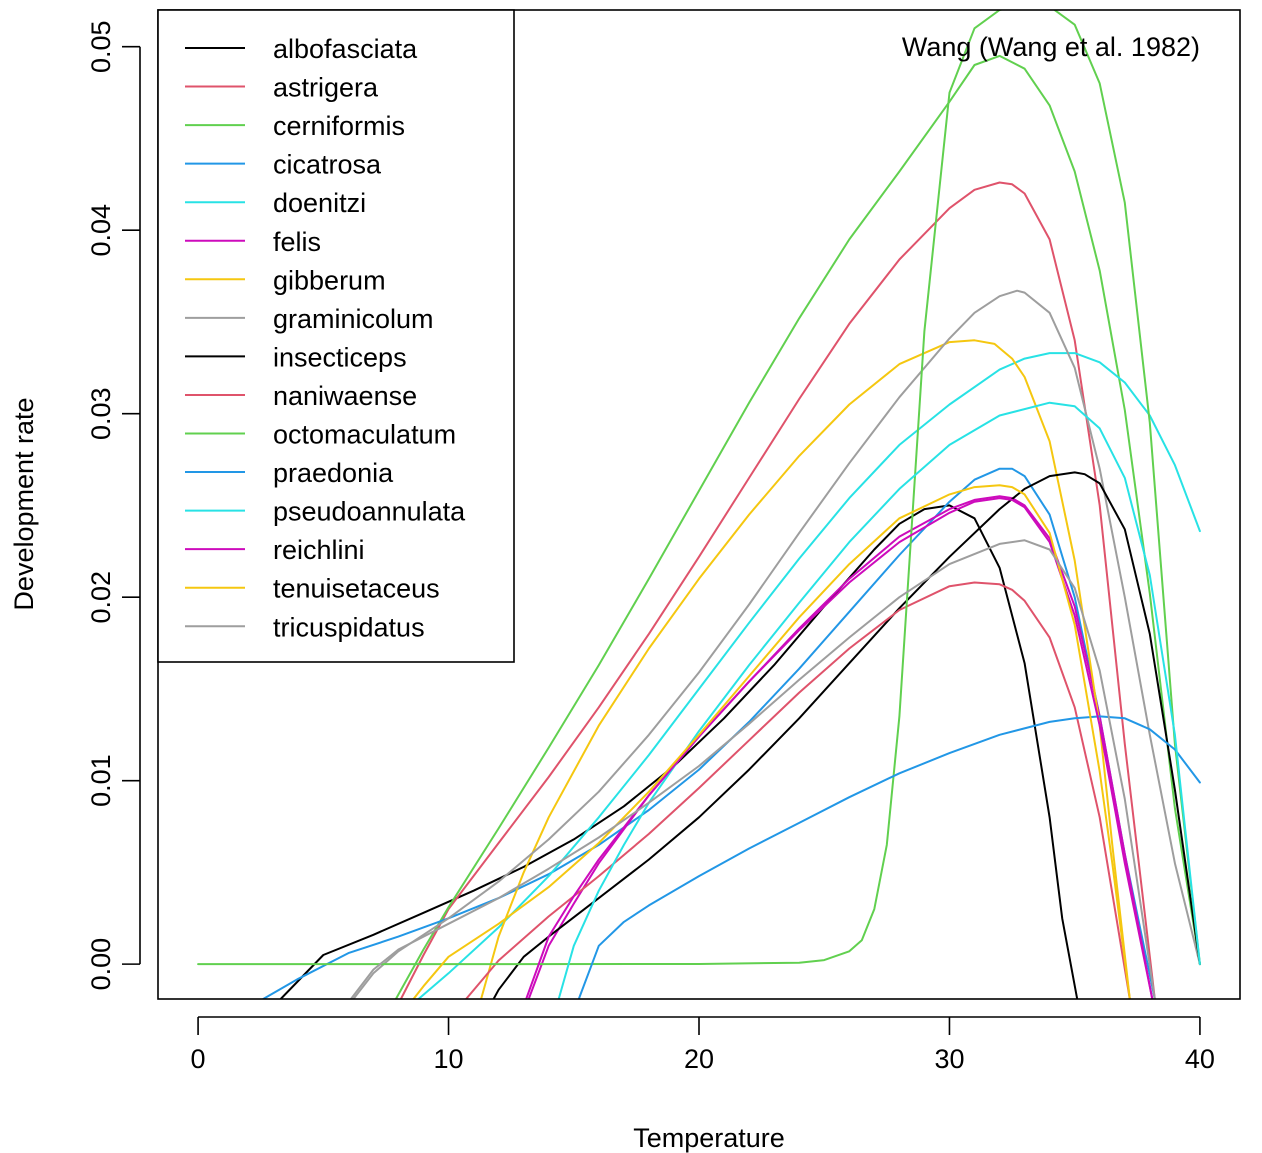  I want to click on y-tick-label: 0.02, so click(101, 597).